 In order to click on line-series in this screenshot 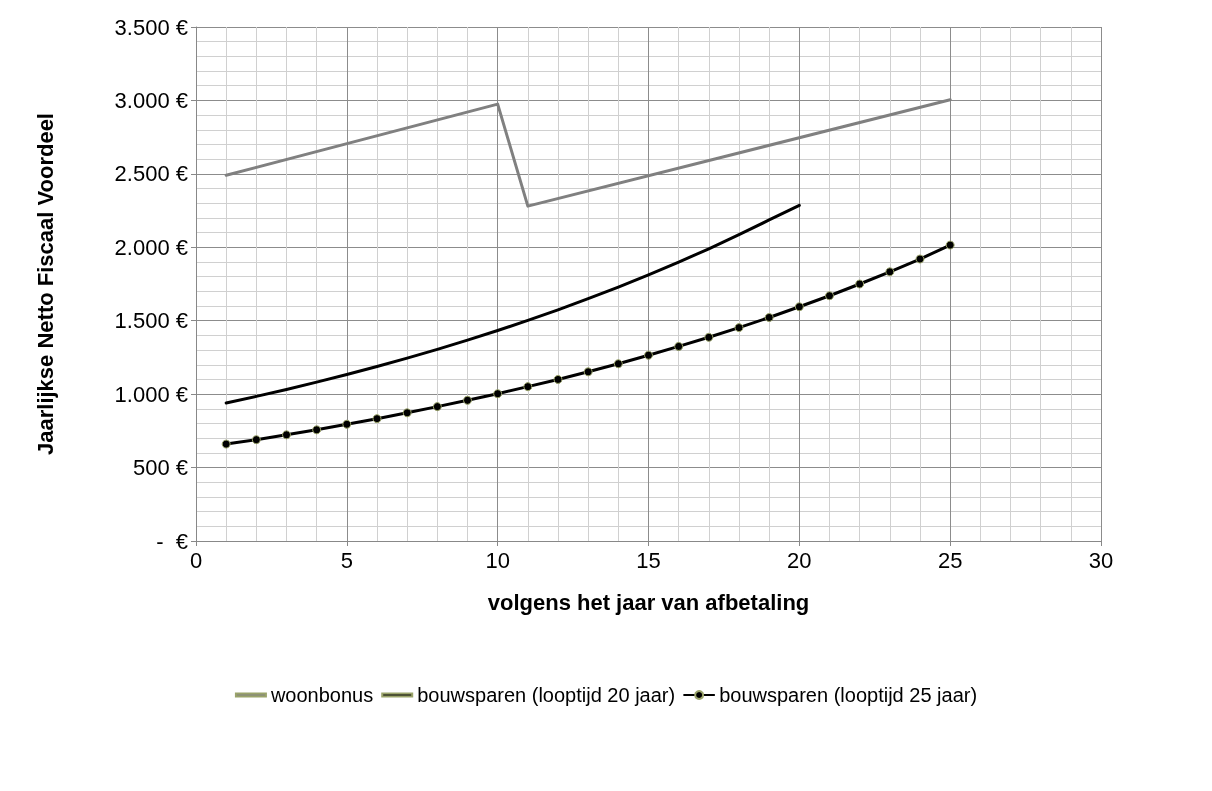, I will do `click(512, 304)`.